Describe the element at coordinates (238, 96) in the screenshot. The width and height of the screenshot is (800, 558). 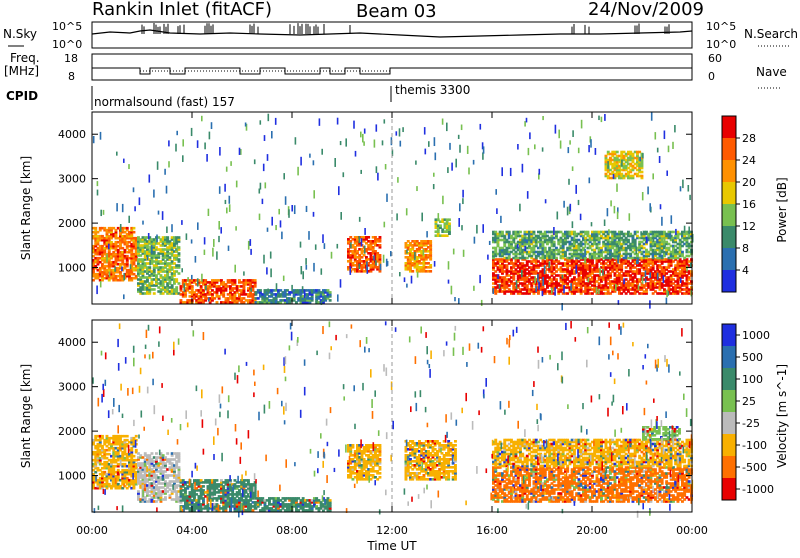
I see `cpid-row: CPID normalsound (fast) 157 themis 3300` at that location.